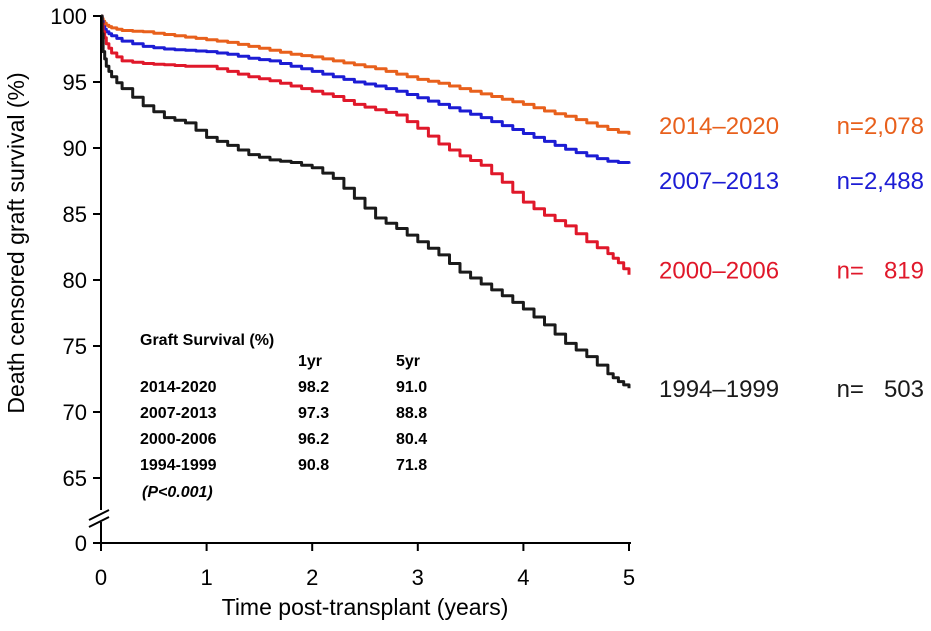 The image size is (931, 631). I want to click on table-row-1yr: 98.2, so click(313, 387).